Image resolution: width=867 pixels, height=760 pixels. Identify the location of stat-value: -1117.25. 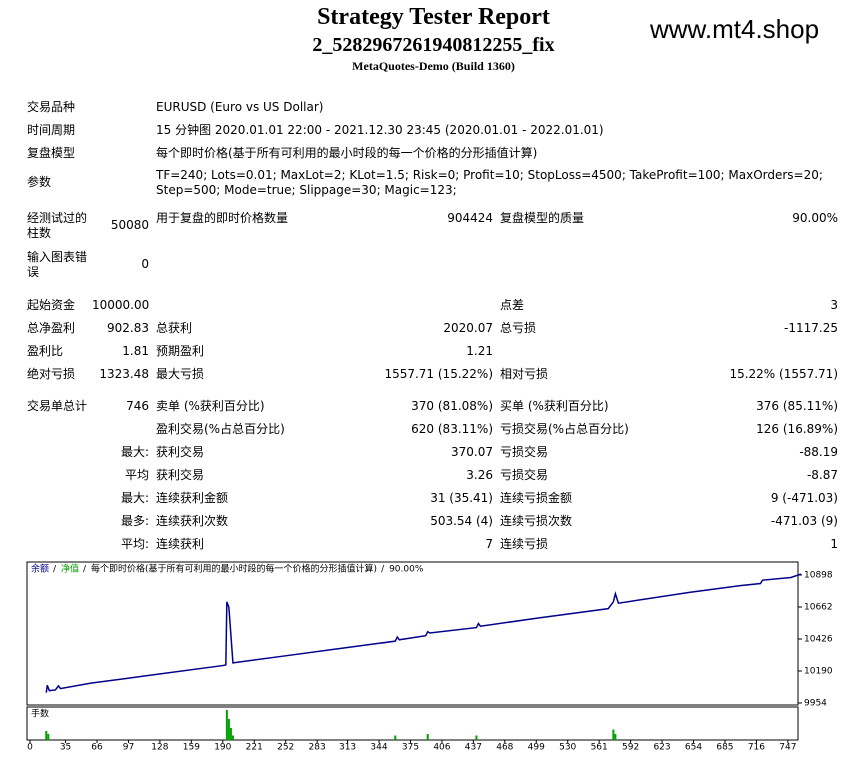
(811, 328).